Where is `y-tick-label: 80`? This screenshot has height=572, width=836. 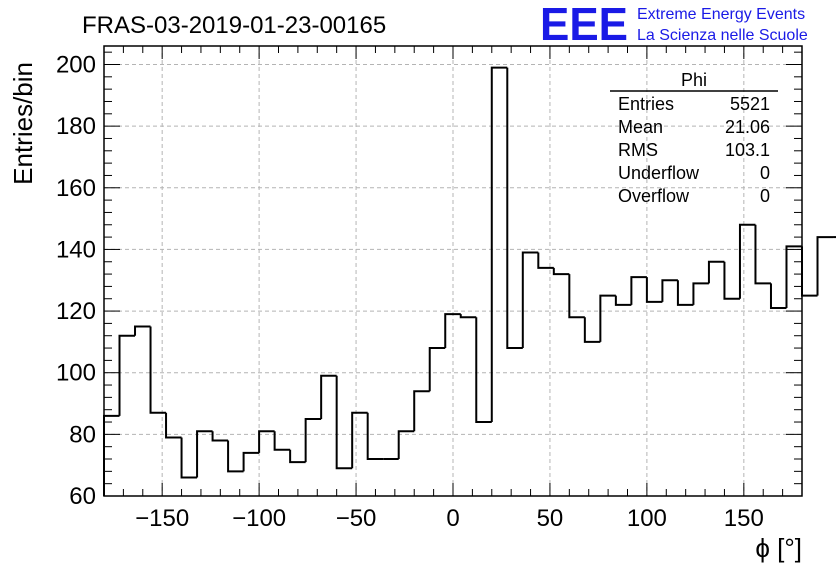
y-tick-label: 80 is located at coordinates (82, 434).